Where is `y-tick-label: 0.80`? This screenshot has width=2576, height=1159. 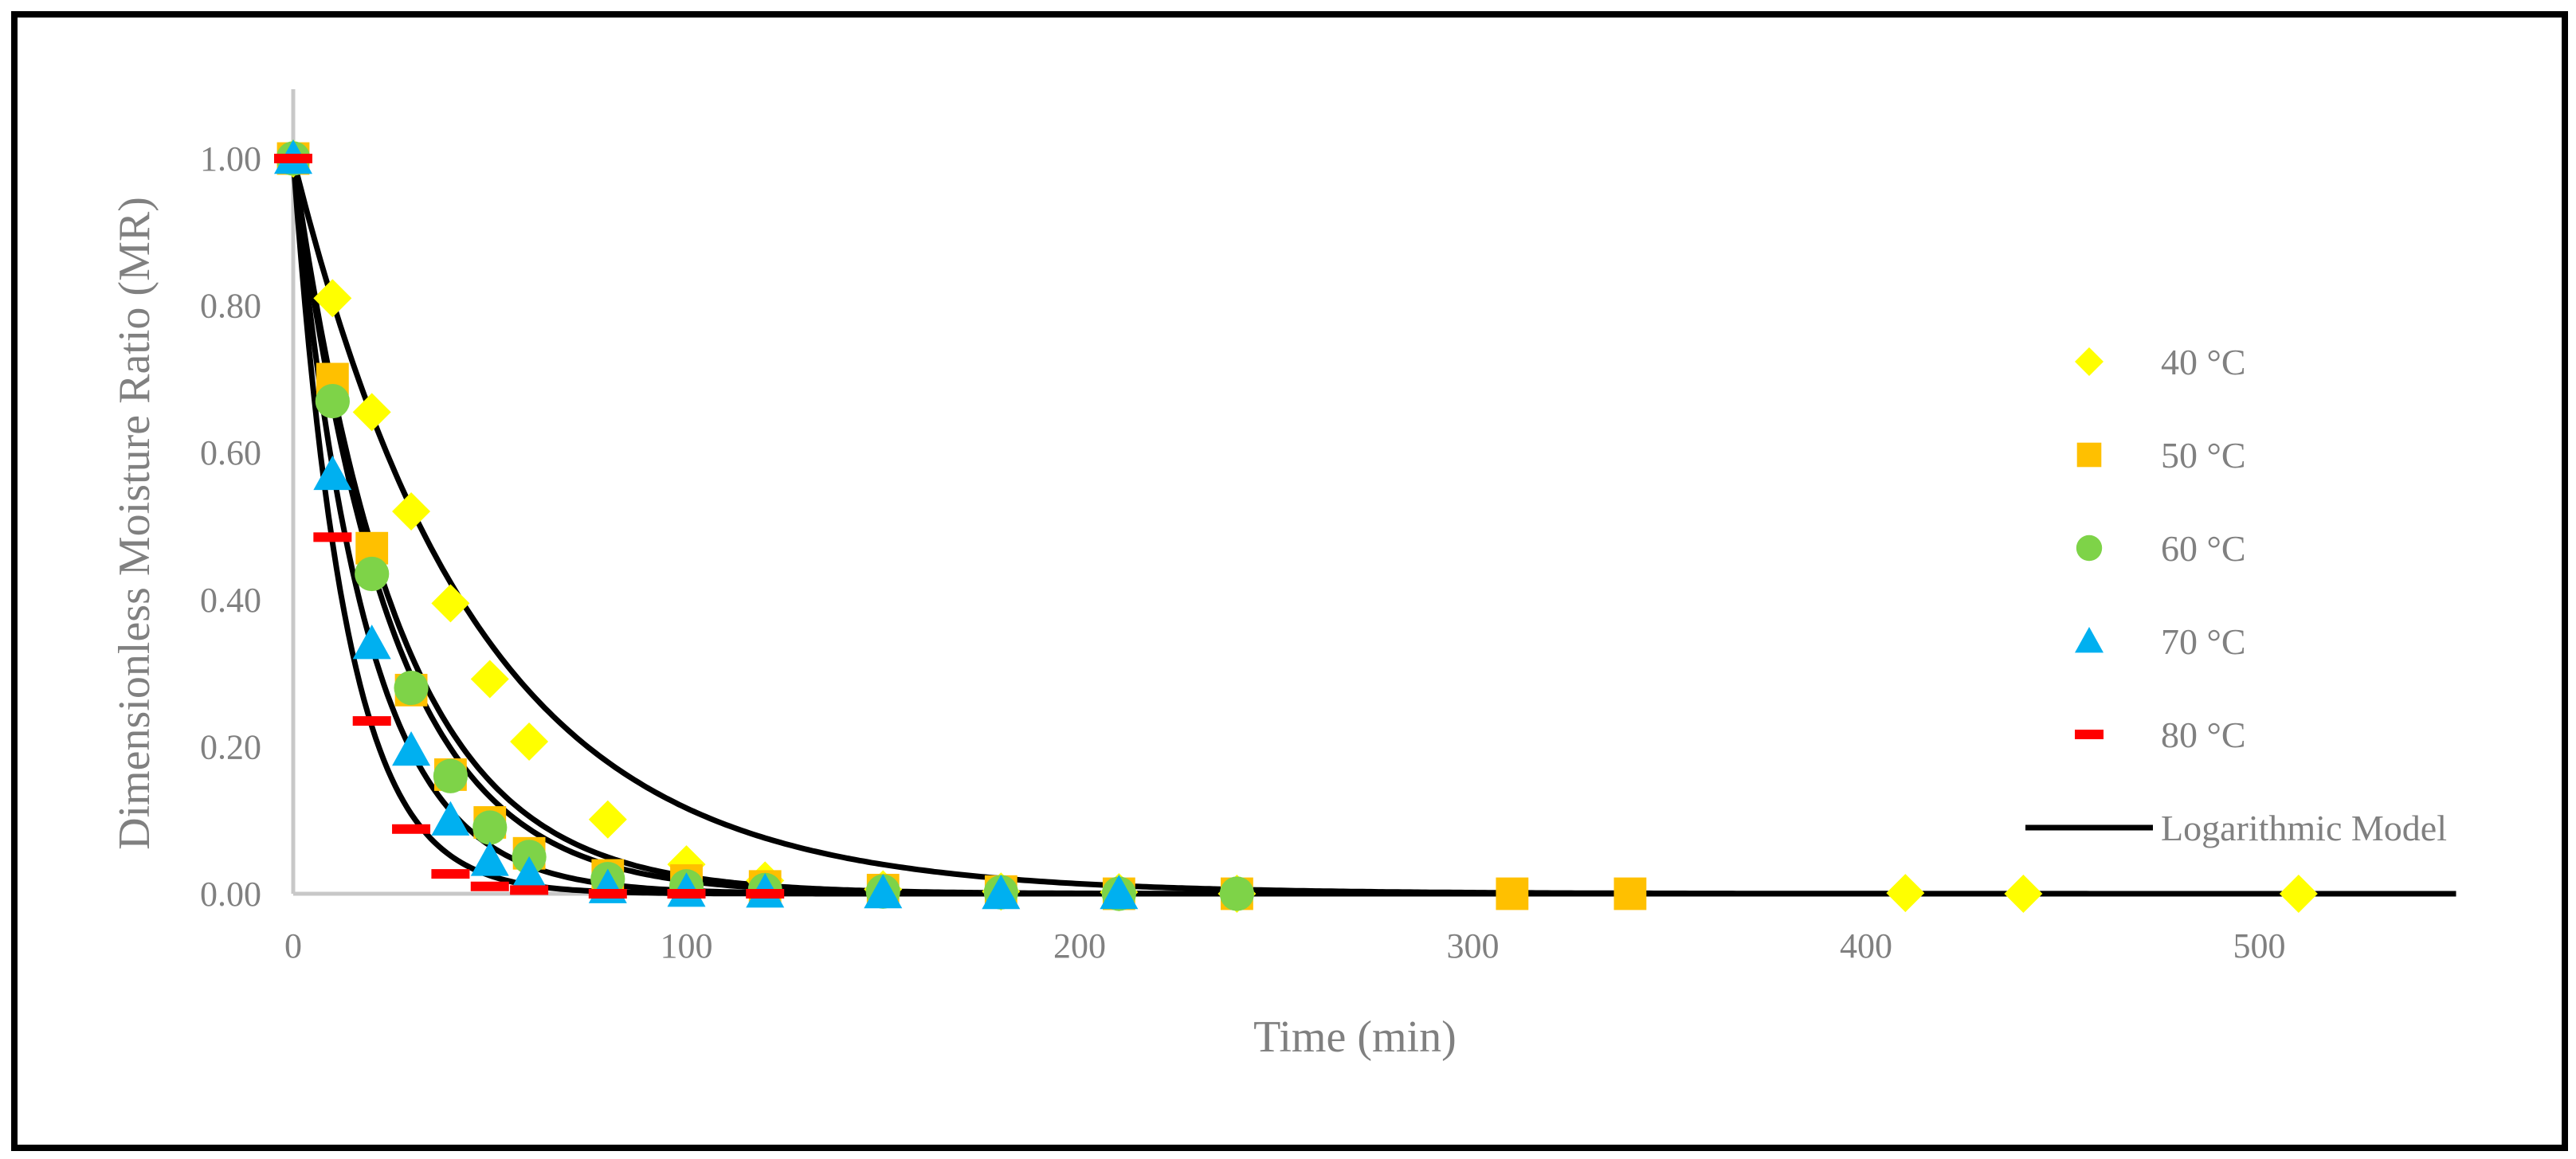
y-tick-label: 0.80 is located at coordinates (230, 306).